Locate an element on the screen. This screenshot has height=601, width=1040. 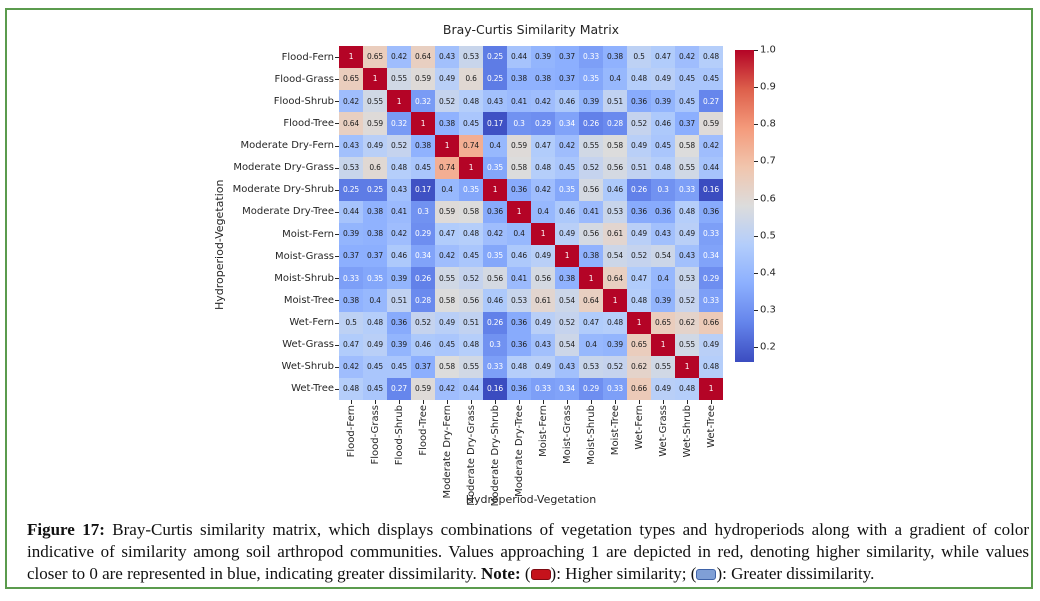
heatmap-cell: 0.52 is located at coordinates (567, 322).